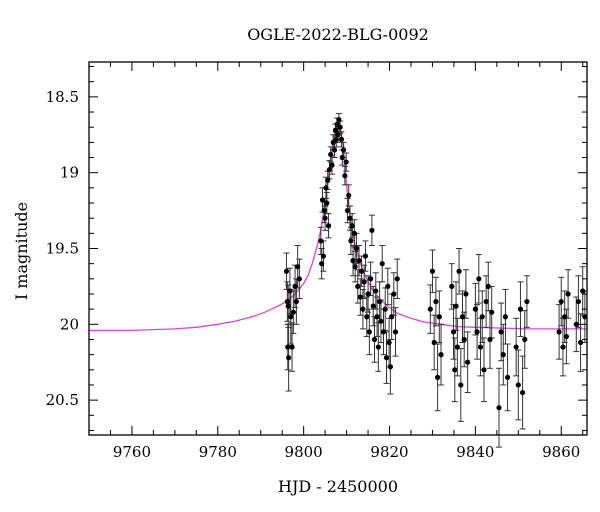 This screenshot has height=512, width=600. What do you see at coordinates (561, 452) in the screenshot?
I see `x-tick-label: 9860` at bounding box center [561, 452].